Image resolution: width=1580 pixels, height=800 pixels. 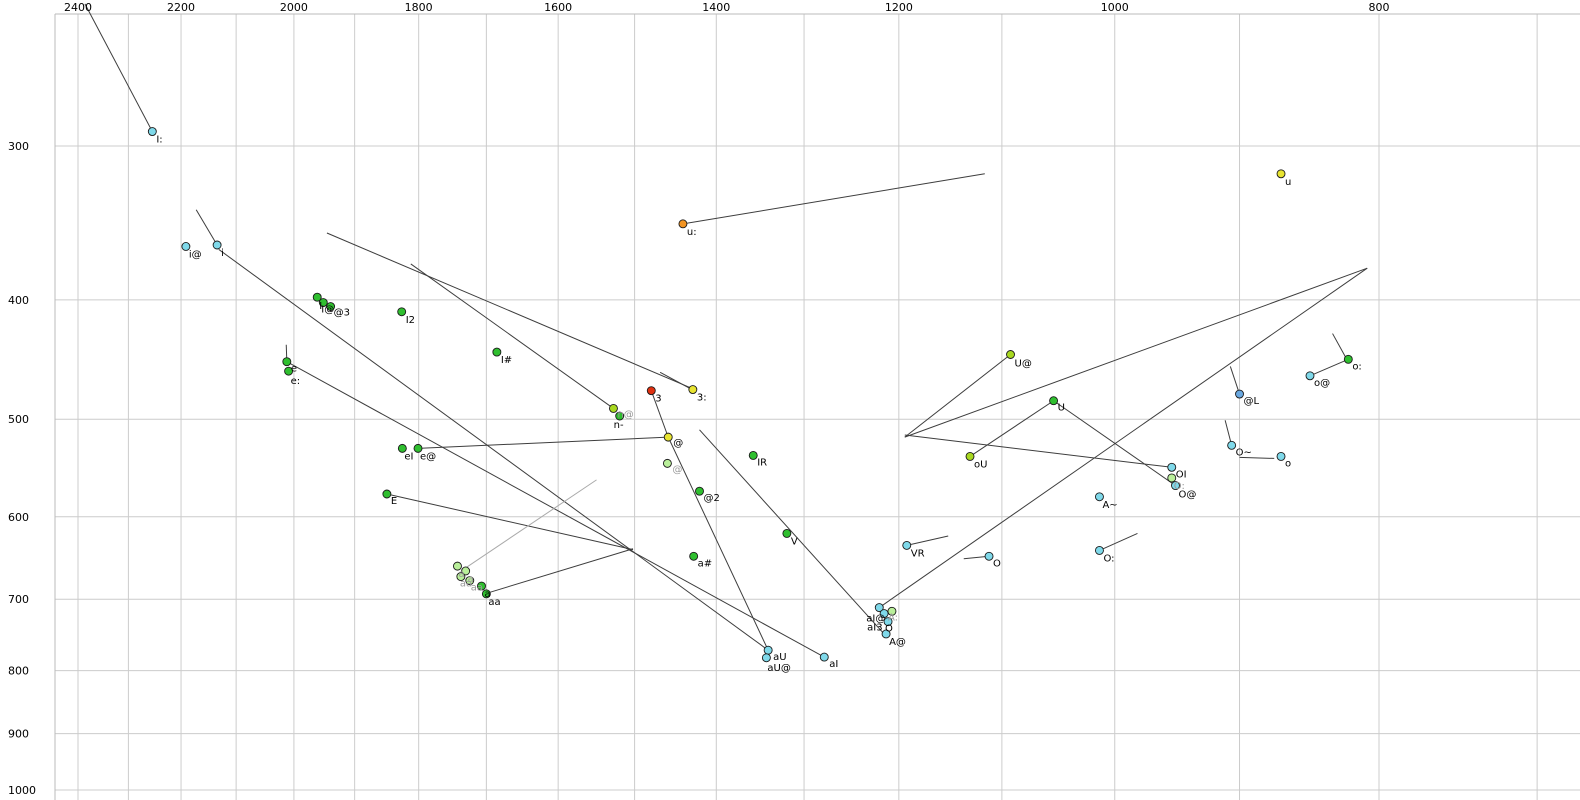 I want to click on x-tick-label: 1600, so click(x=558, y=7).